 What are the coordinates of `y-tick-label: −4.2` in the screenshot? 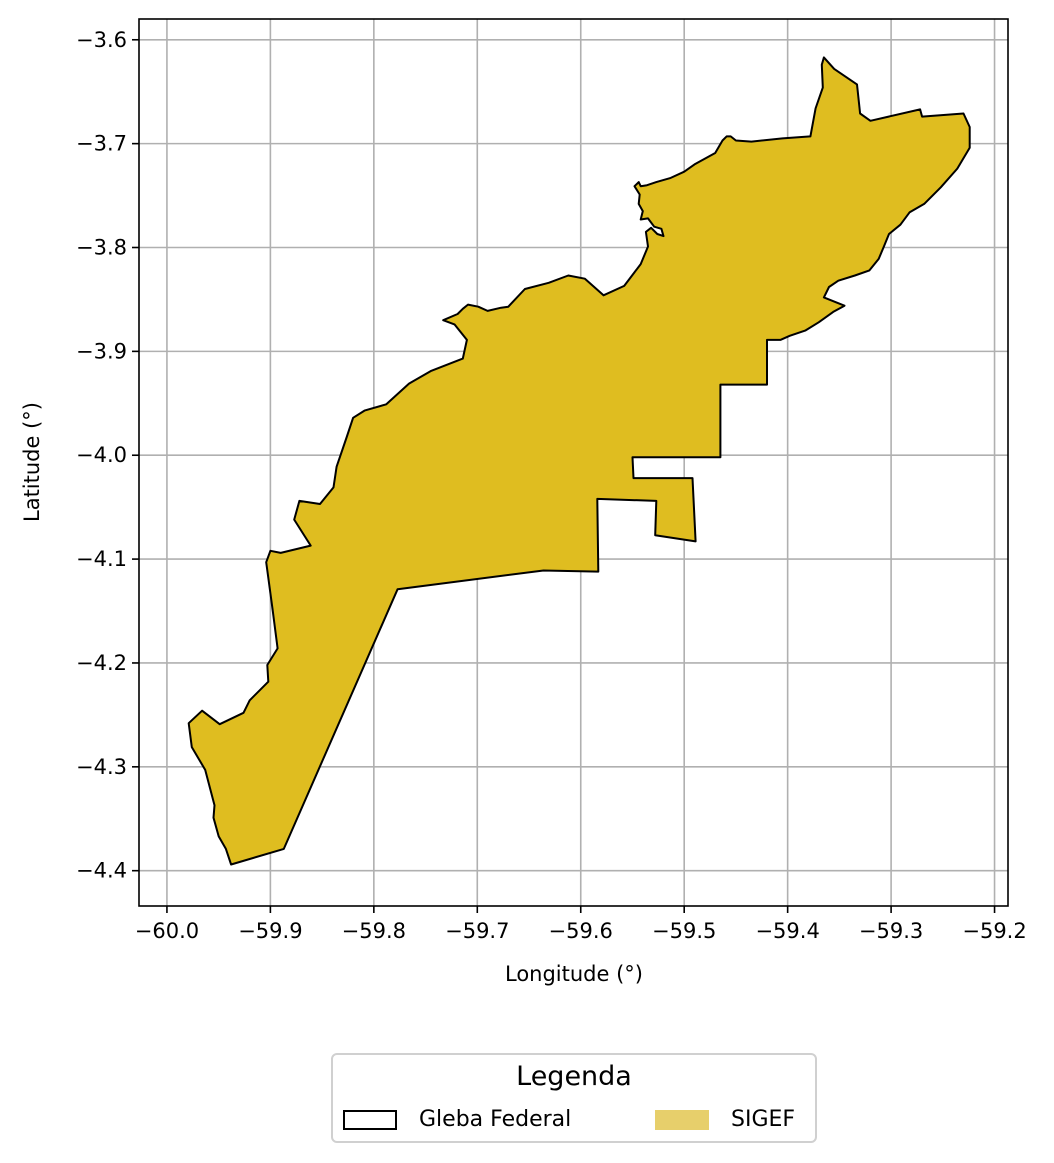 It's located at (101, 663).